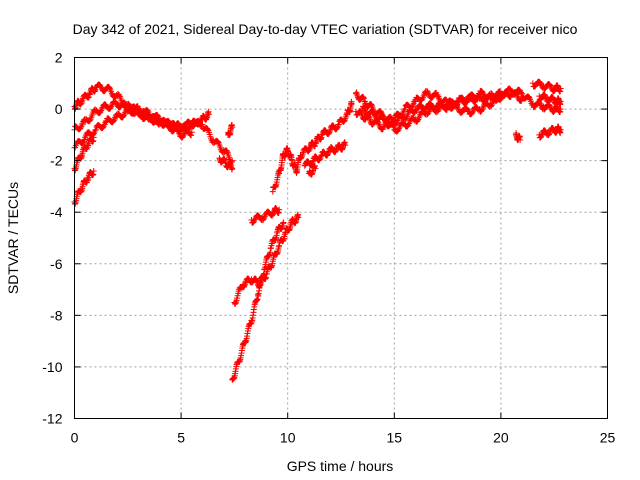 The width and height of the screenshot is (640, 480). Describe the element at coordinates (56, 212) in the screenshot. I see `y-tick-label: -4` at that location.